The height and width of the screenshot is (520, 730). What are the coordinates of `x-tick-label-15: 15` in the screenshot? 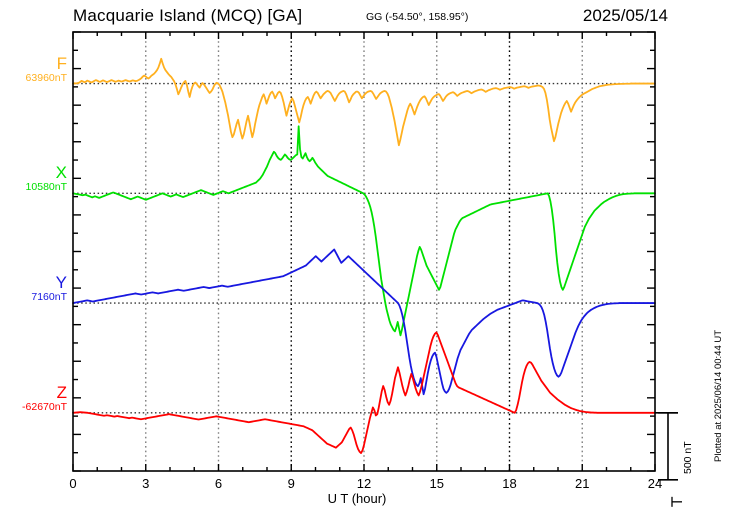 It's located at (436, 483).